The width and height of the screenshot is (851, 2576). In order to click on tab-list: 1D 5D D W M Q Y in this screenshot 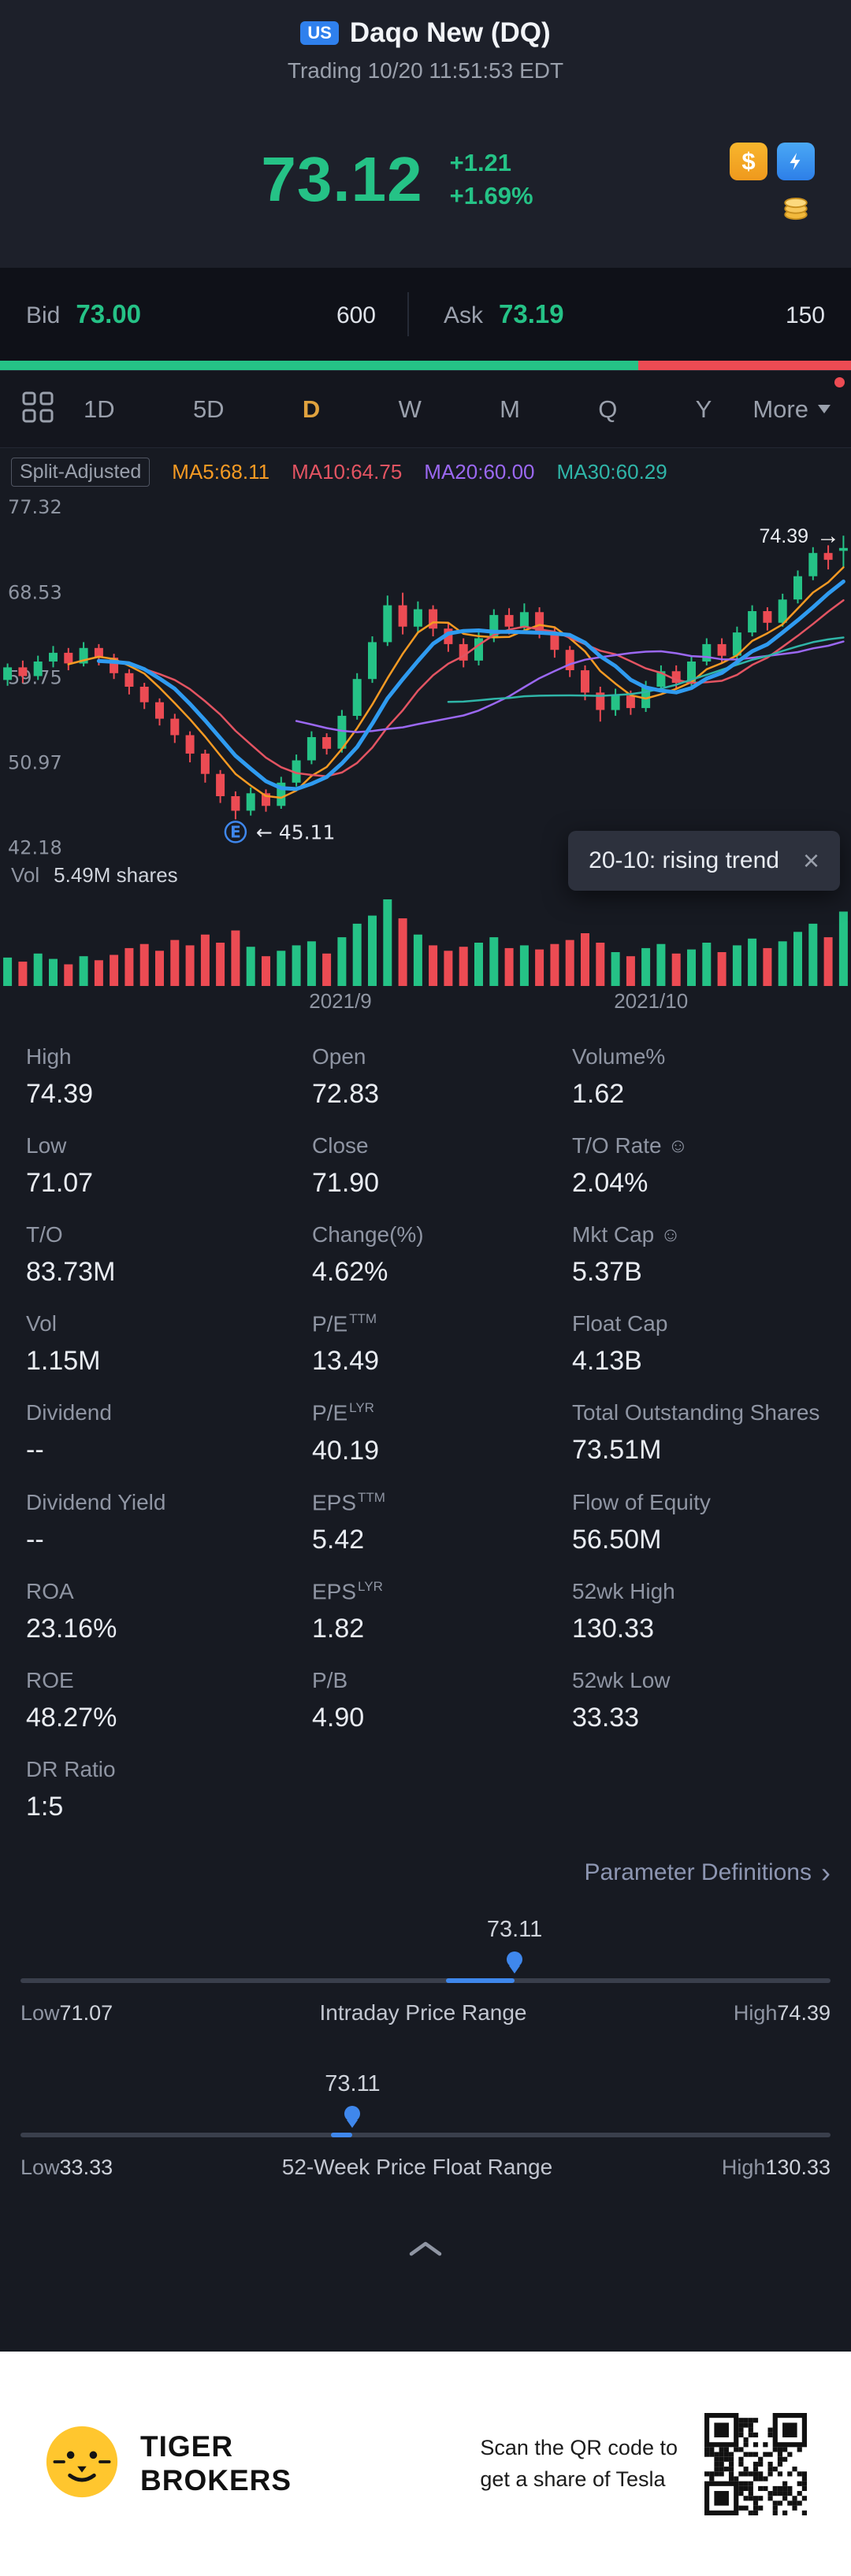, I will do `click(401, 409)`.